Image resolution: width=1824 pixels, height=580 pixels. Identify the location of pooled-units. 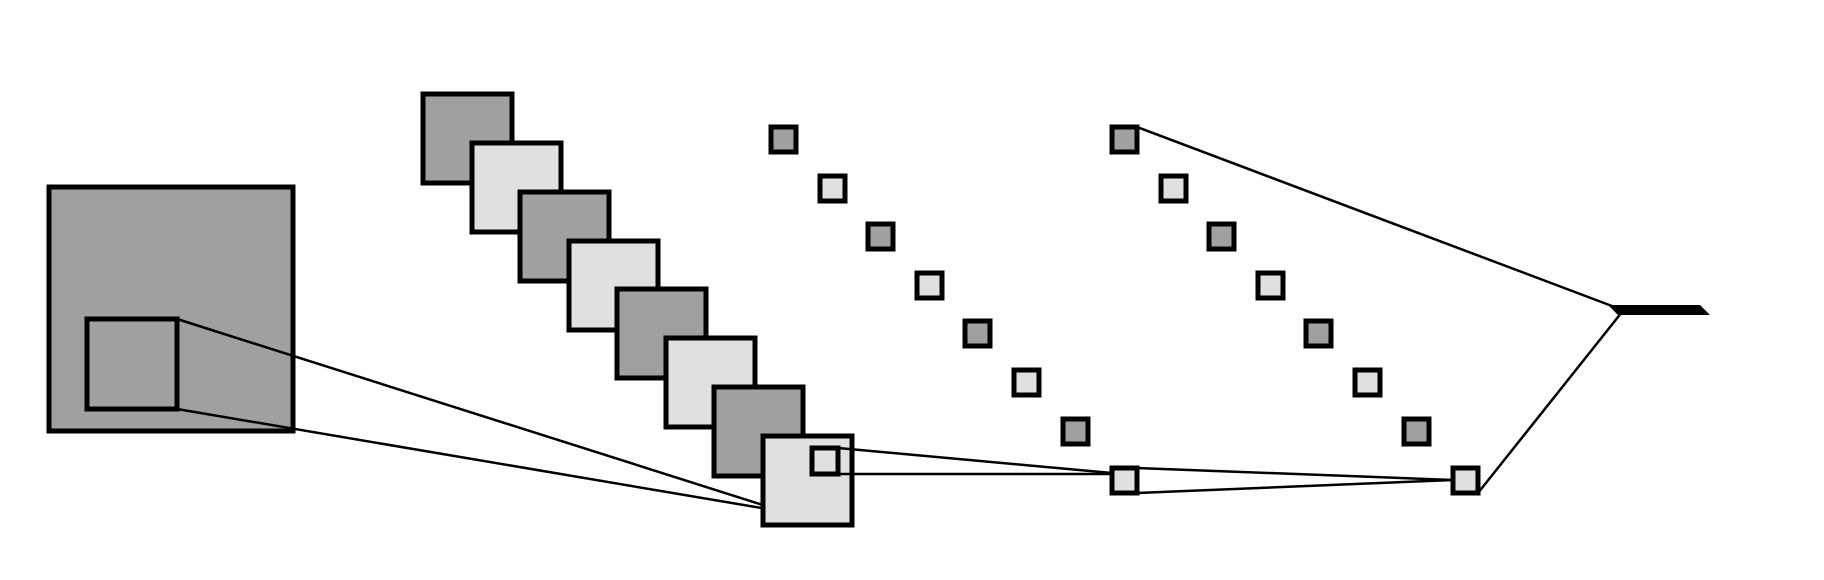
(929, 285).